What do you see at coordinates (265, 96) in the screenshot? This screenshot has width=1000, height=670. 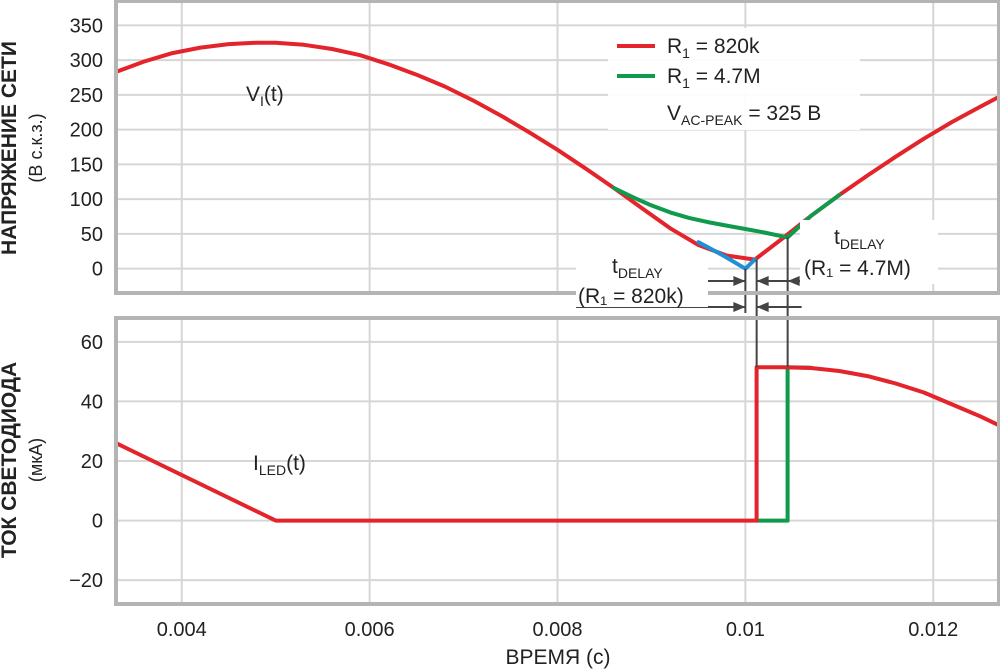 I see `voltage-curve-label: VI(t)` at bounding box center [265, 96].